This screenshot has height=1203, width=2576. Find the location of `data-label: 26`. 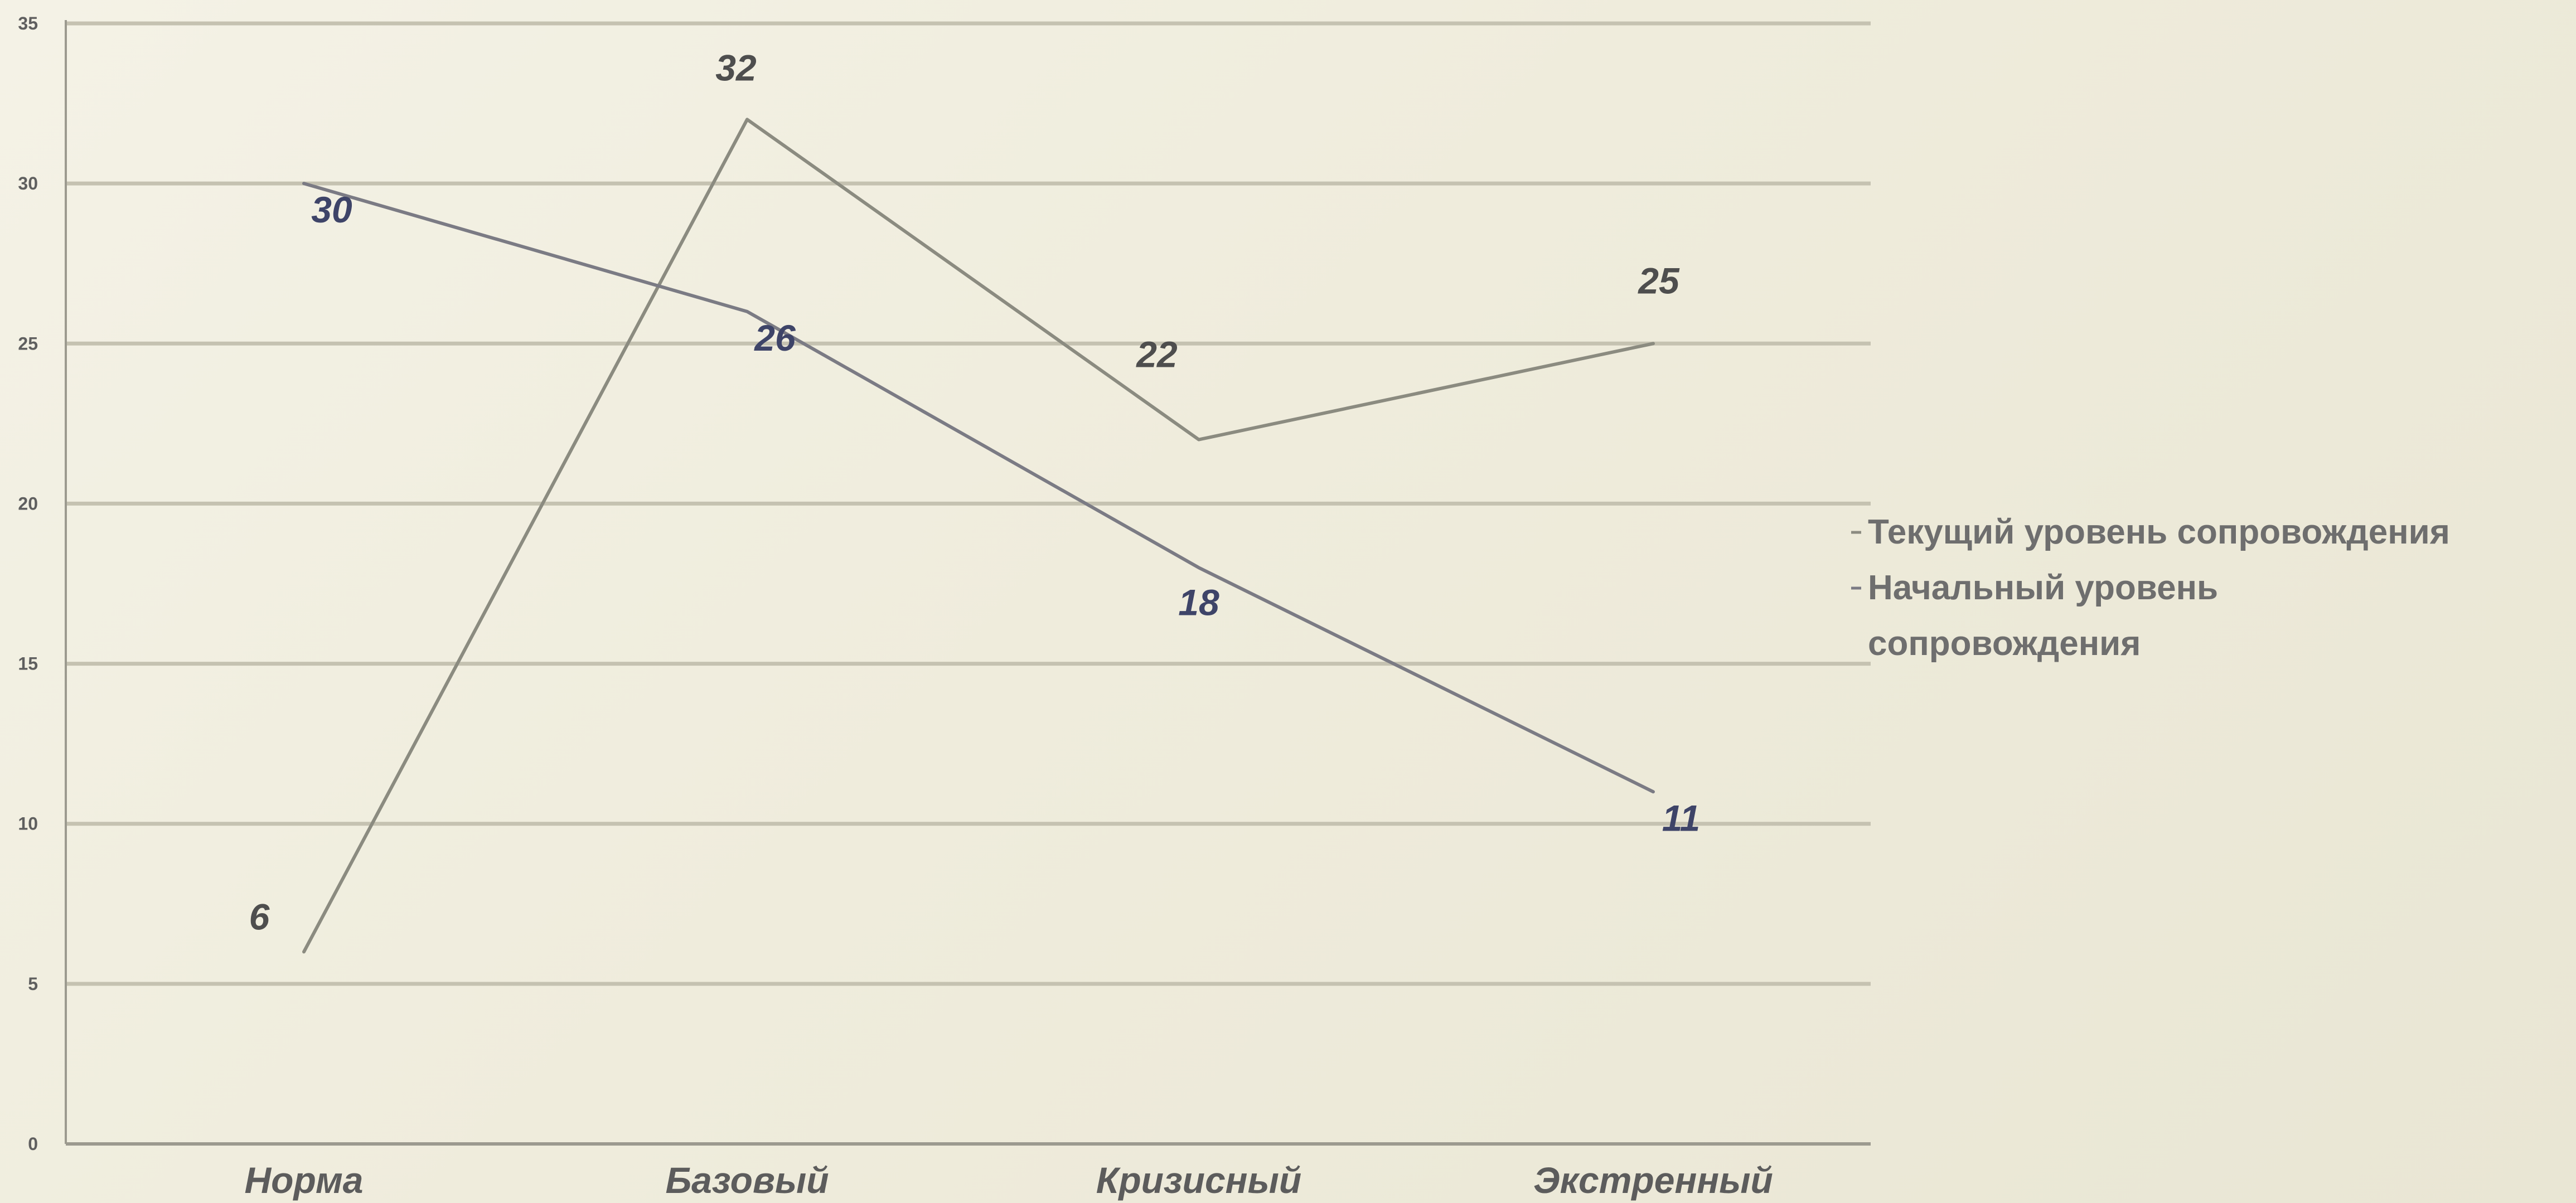

data-label: 26 is located at coordinates (774, 338).